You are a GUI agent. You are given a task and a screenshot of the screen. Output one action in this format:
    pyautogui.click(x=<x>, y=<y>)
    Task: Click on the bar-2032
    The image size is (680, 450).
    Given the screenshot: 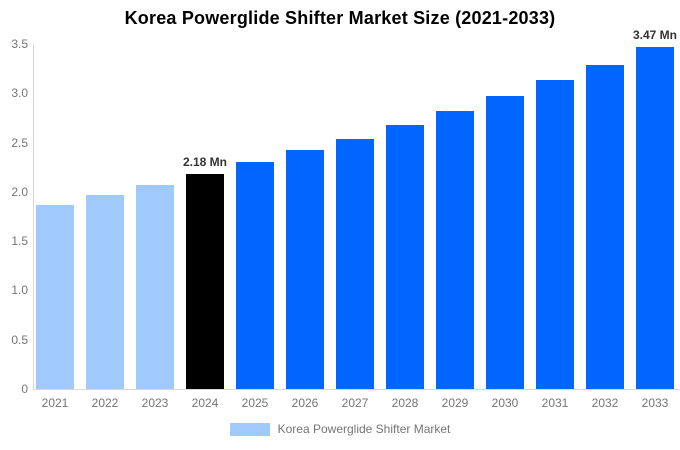 What is the action you would take?
    pyautogui.click(x=605, y=226)
    